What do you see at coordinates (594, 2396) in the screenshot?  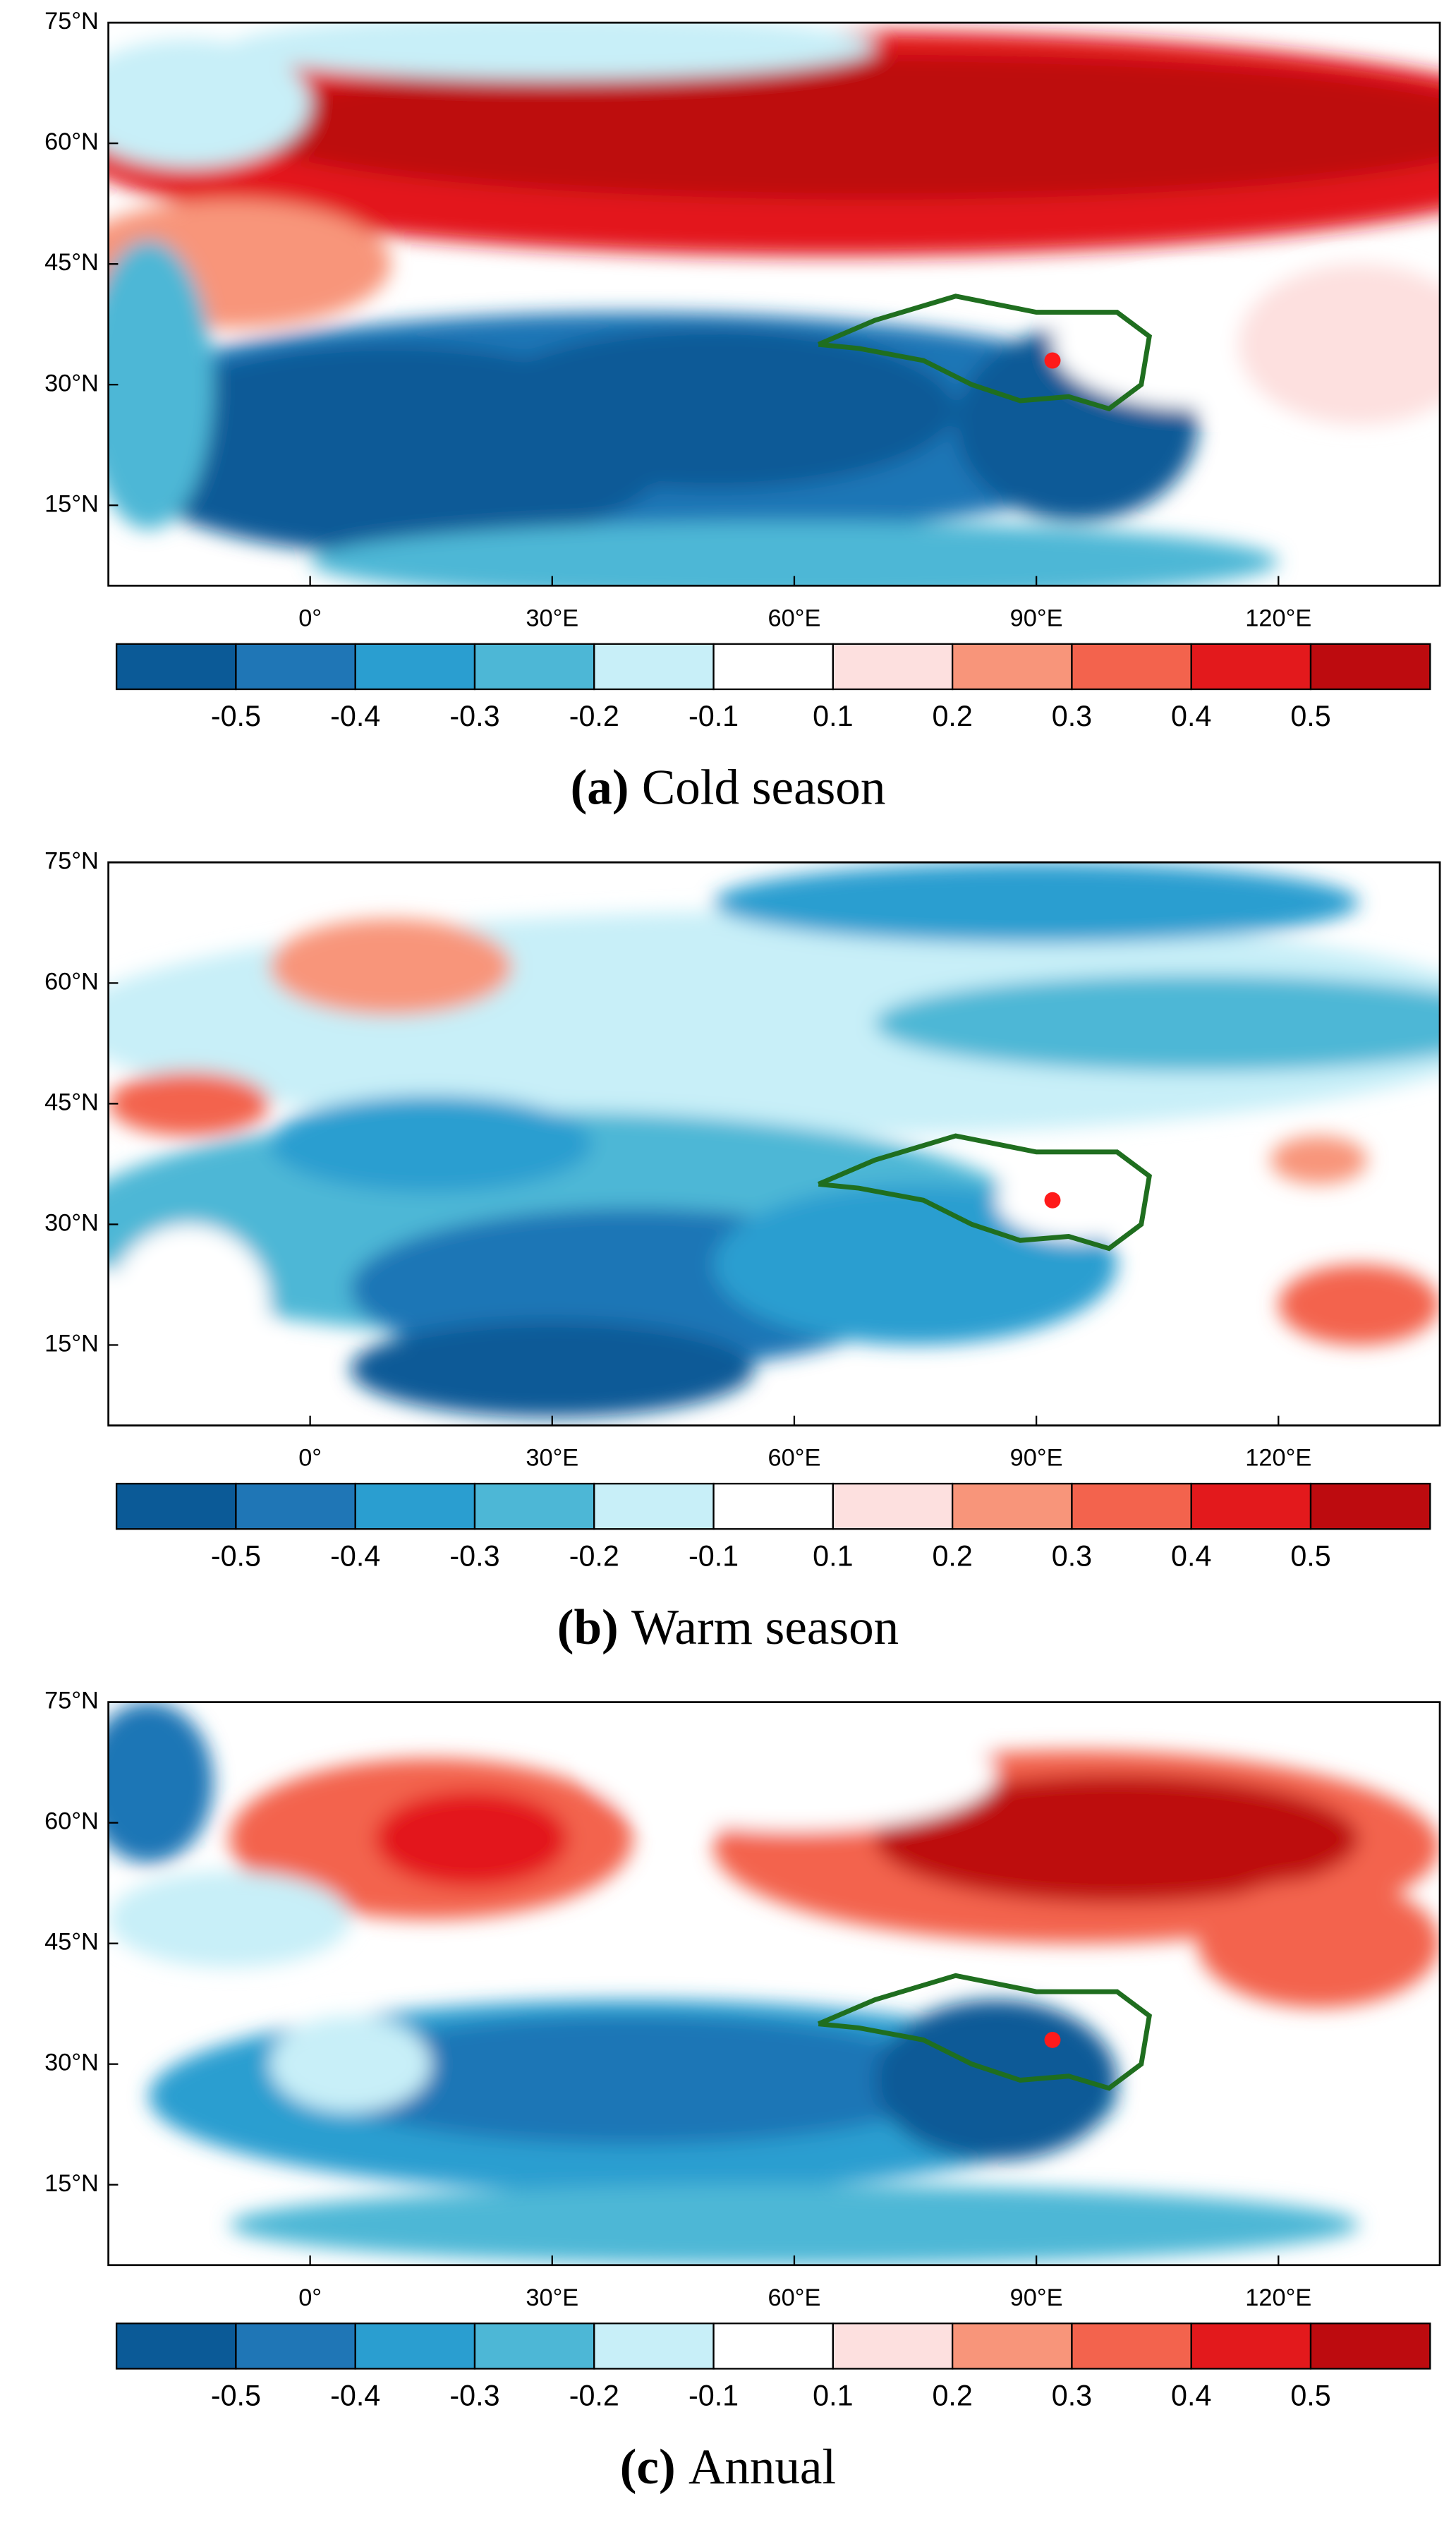 I see `colorbar-label: -0.2` at bounding box center [594, 2396].